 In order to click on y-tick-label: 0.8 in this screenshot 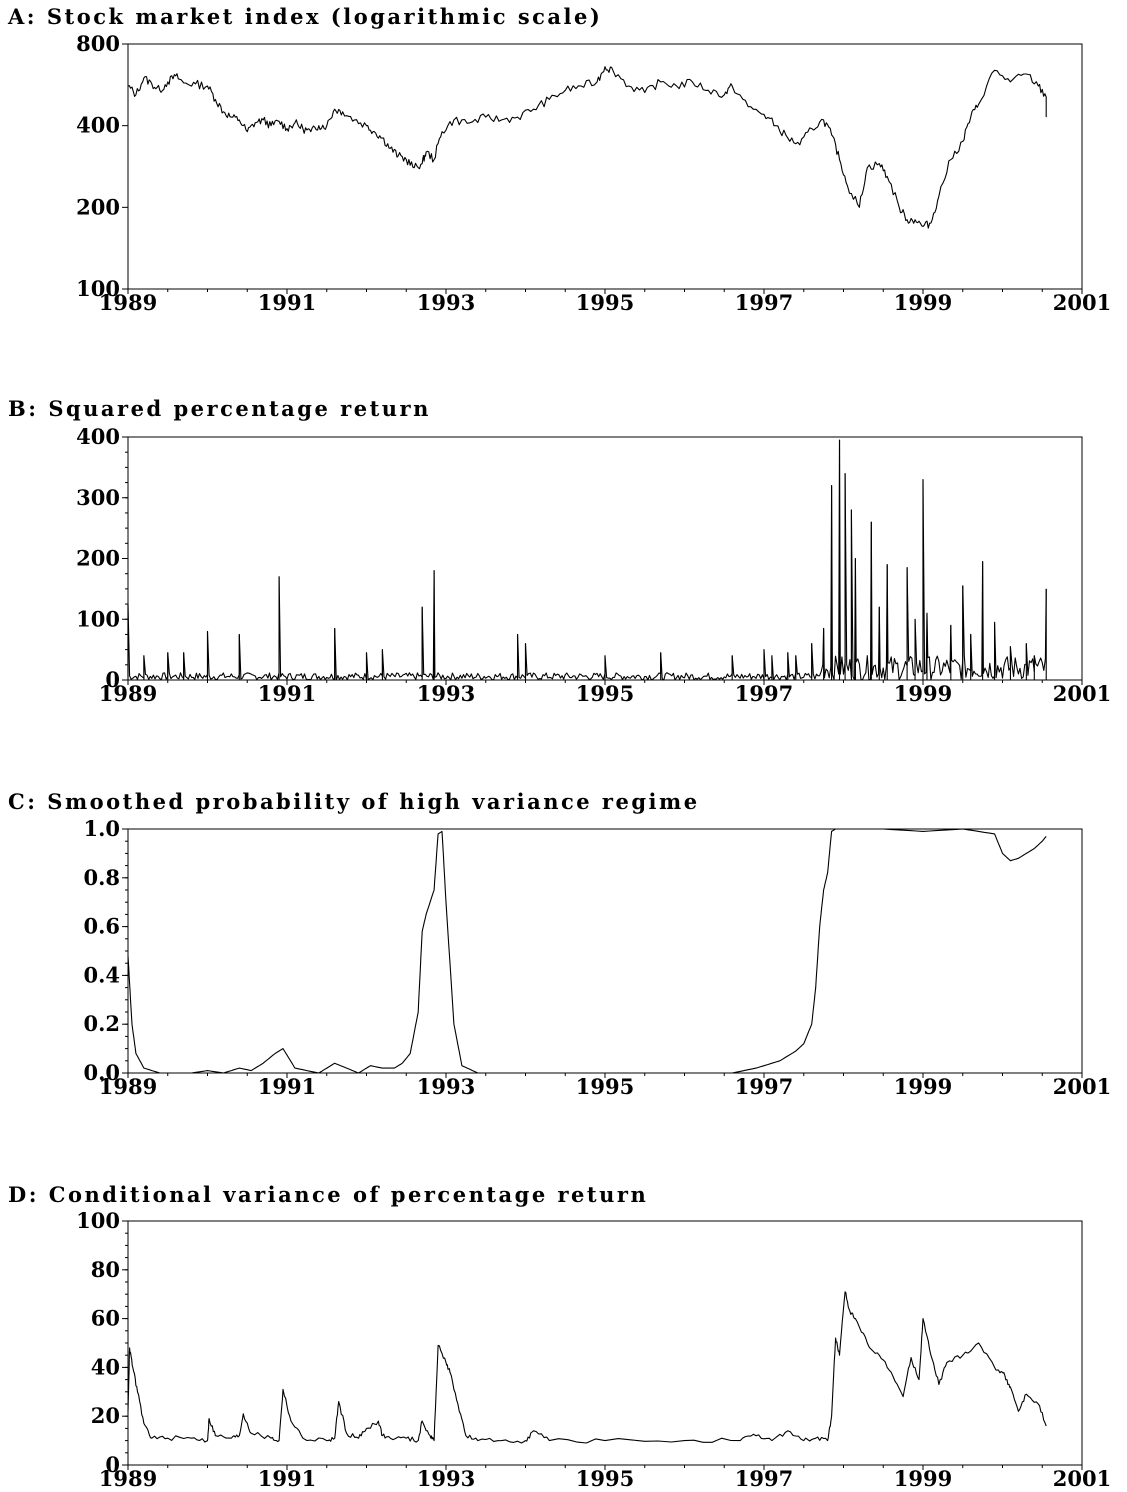, I will do `click(101, 877)`.